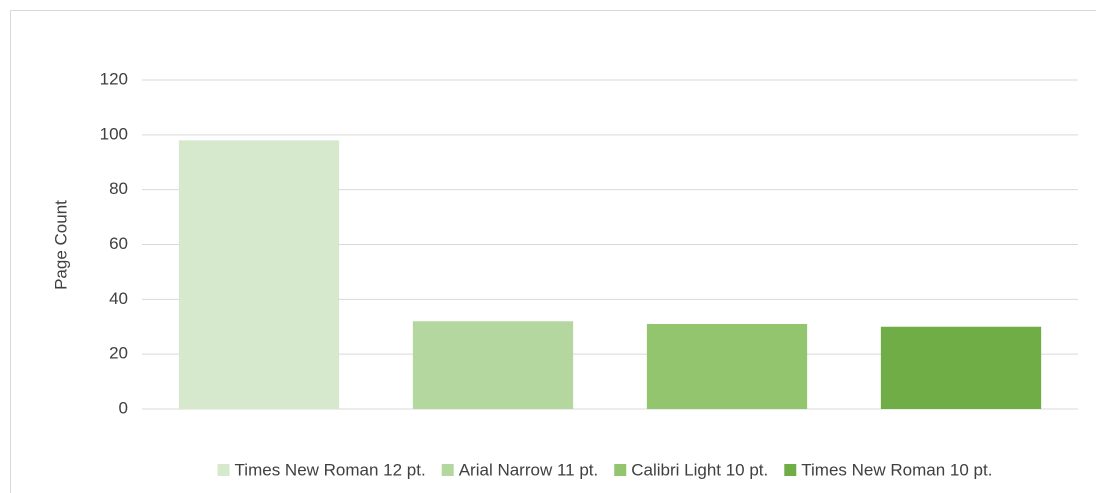  I want to click on legend-label: Arial Narrow 11 pt., so click(529, 469).